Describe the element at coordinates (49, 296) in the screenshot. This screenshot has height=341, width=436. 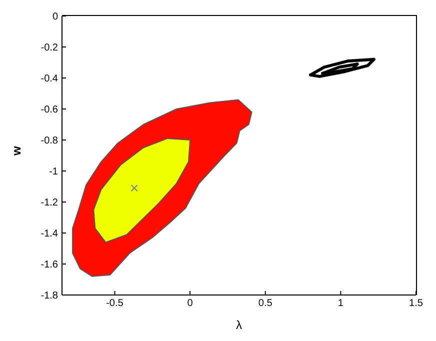
I see `y-tick-label: -1.8` at that location.